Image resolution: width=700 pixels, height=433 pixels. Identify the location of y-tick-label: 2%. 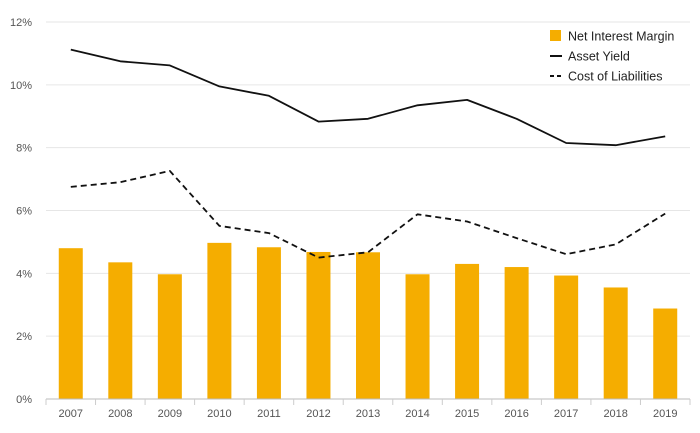
(24, 337).